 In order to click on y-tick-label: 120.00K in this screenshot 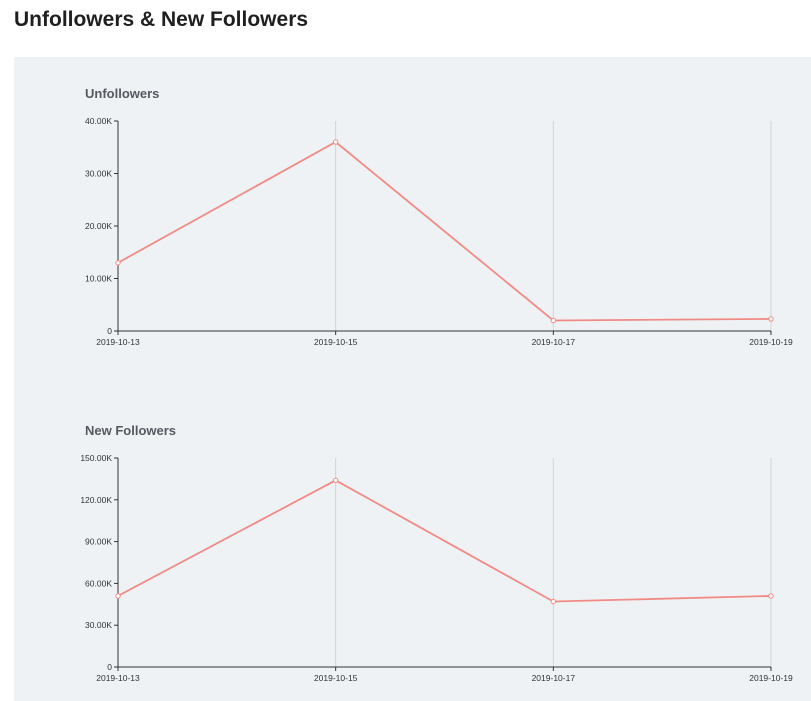, I will do `click(96, 500)`.